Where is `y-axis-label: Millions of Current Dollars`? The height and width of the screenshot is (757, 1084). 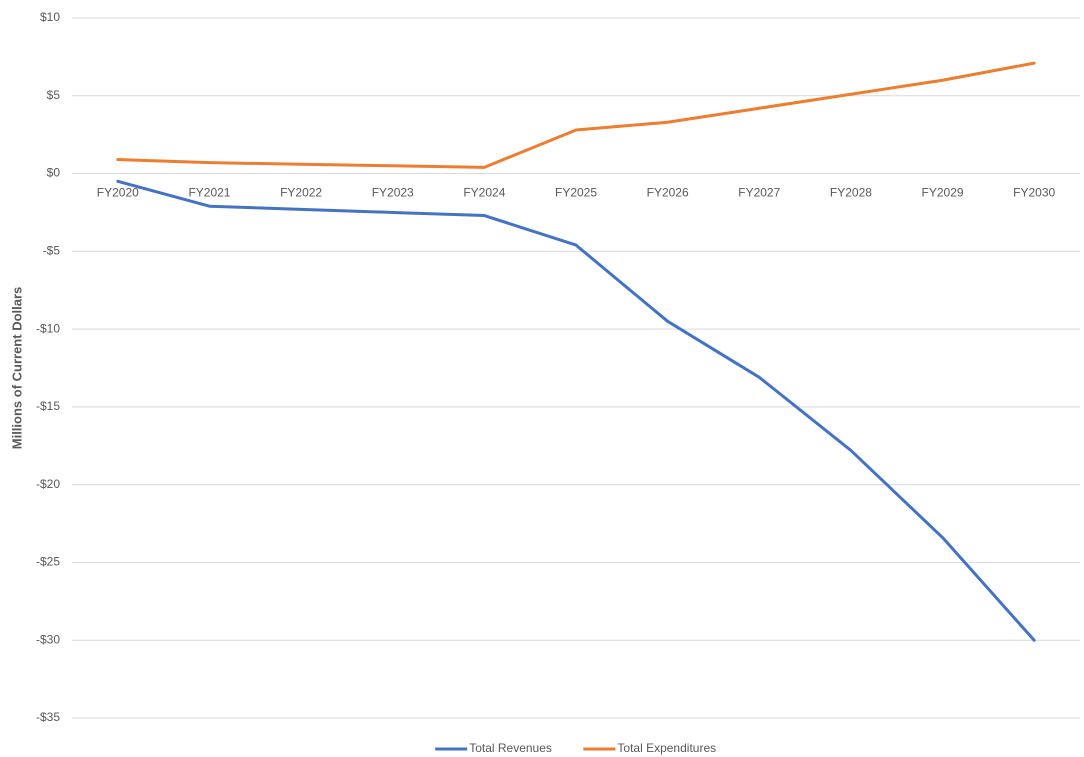
y-axis-label: Millions of Current Dollars is located at coordinates (16, 368).